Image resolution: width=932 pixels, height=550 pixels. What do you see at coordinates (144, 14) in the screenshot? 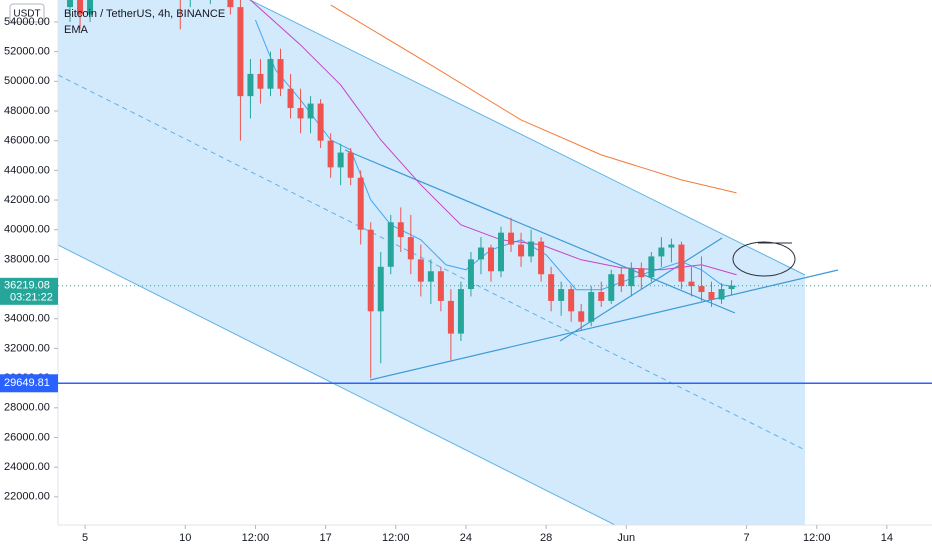
I see `chart-title: Bitcoin / TetherUS, 4h, BINANCE` at bounding box center [144, 14].